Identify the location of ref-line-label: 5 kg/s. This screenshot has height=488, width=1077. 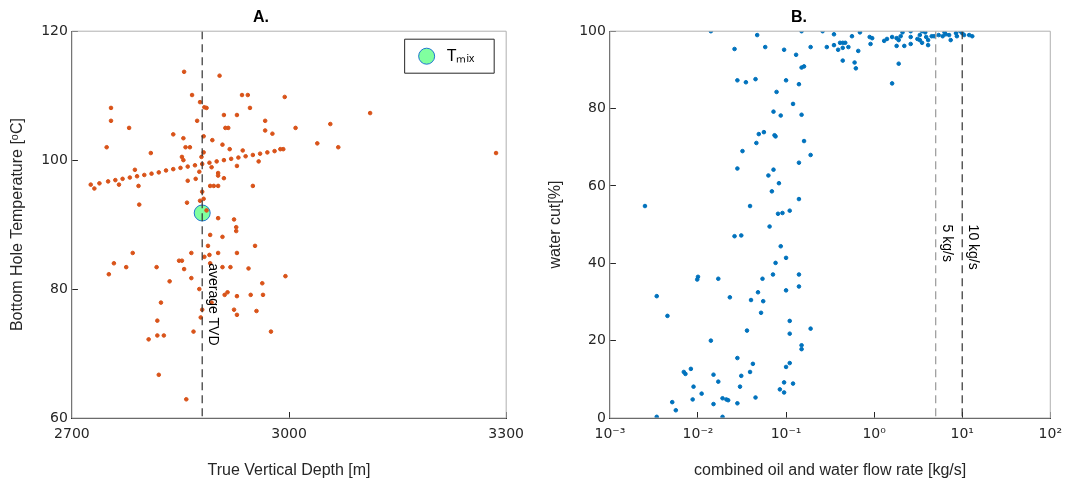
(947, 243).